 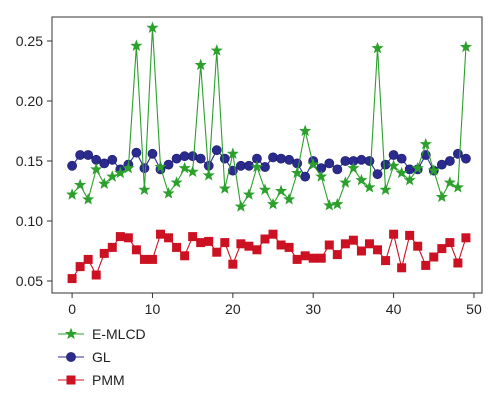 I want to click on x-tick-label: 40, so click(x=394, y=309).